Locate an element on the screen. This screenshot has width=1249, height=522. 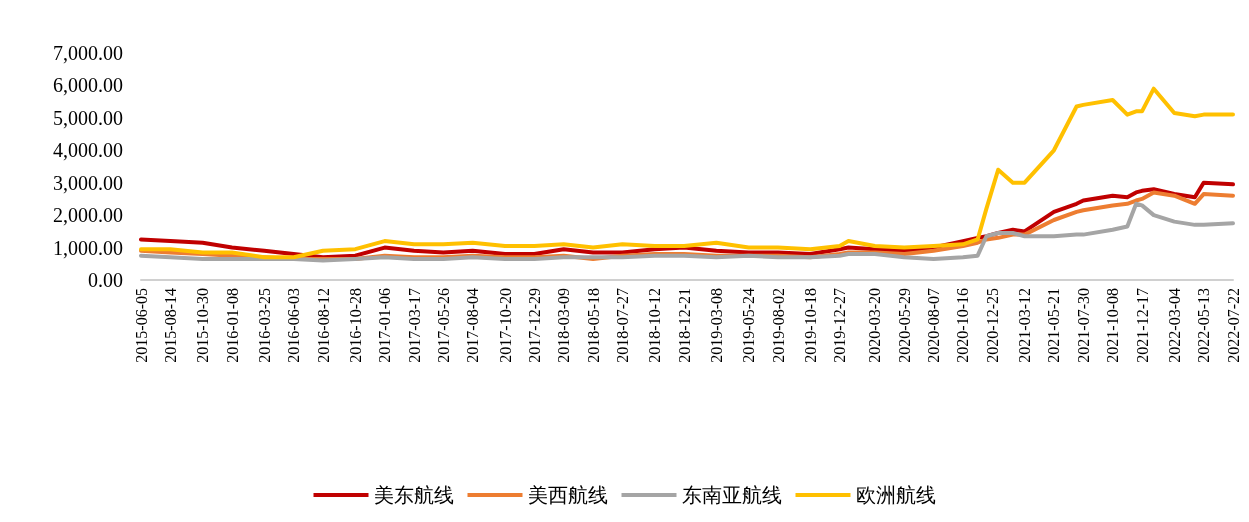
x-tick-label: 2018-10-12 is located at coordinates (655, 325).